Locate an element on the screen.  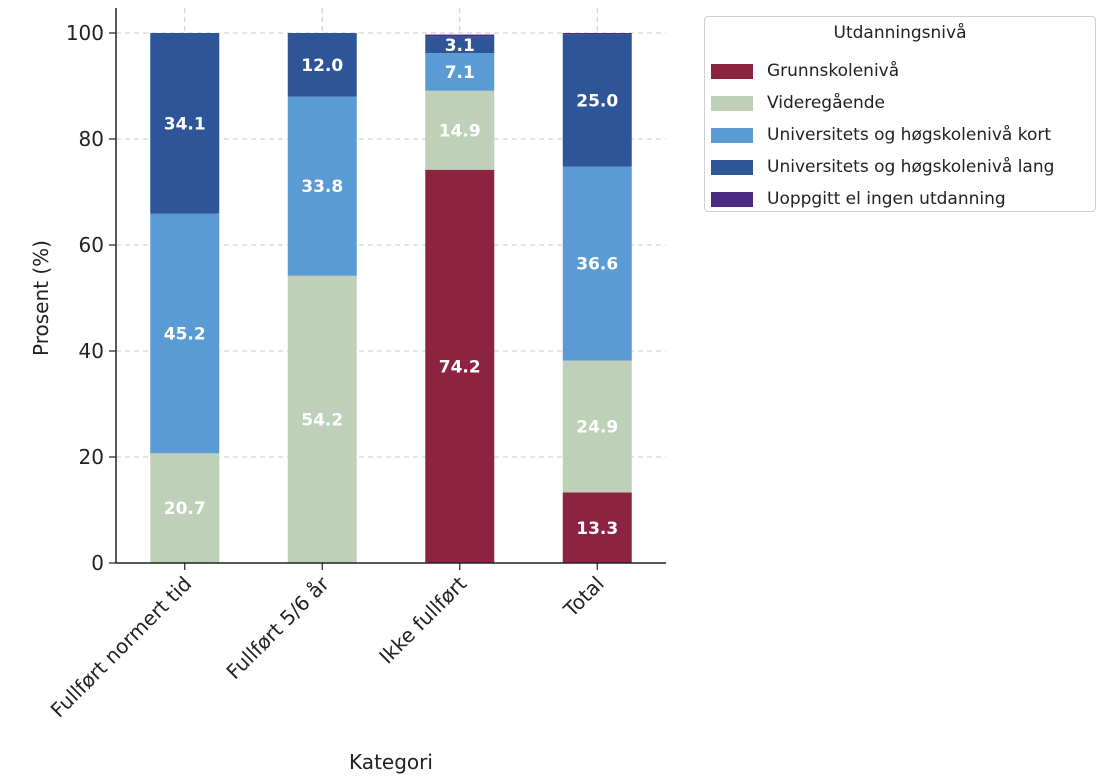
data-label: 33.8 is located at coordinates (322, 187).